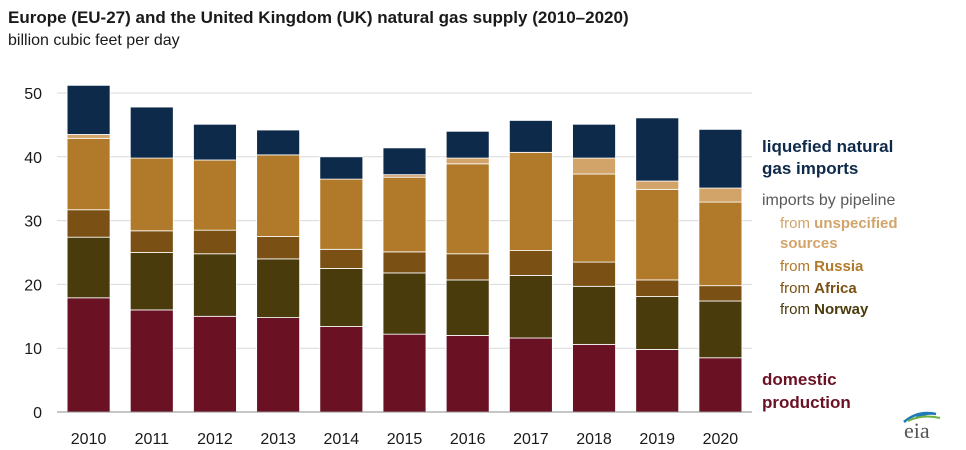 This screenshot has height=450, width=966. Describe the element at coordinates (795, 288) in the screenshot. I see `legend-africa-from: from` at that location.